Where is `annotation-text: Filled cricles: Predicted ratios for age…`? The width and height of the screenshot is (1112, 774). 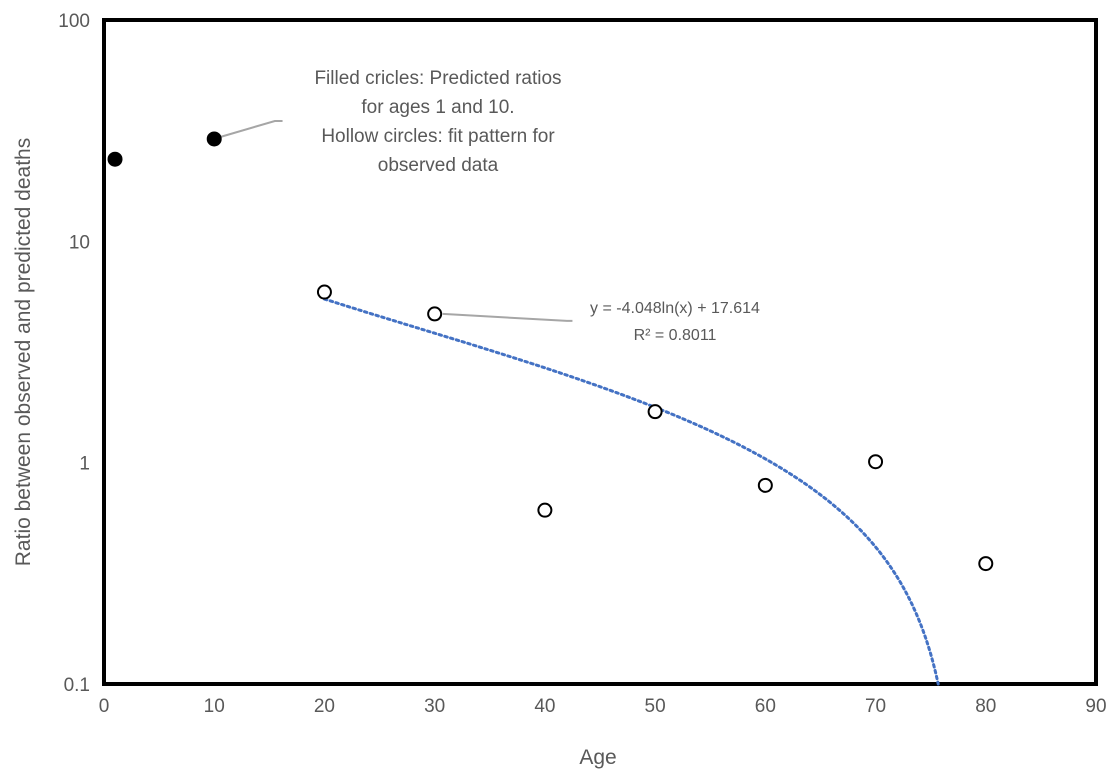 annotation-text: Filled cricles: Predicted ratios for age… is located at coordinates (437, 122).